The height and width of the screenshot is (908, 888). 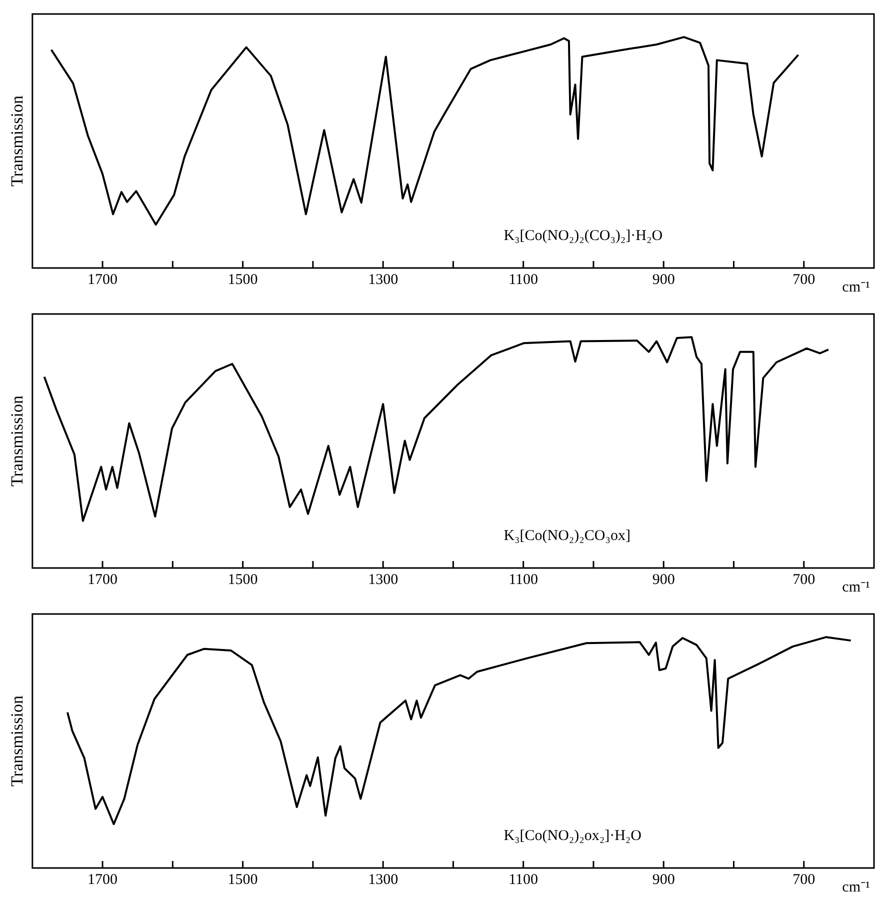 What do you see at coordinates (567, 536) in the screenshot?
I see `annotation: K₃[Co(NO₂)₂CO₃ox]` at bounding box center [567, 536].